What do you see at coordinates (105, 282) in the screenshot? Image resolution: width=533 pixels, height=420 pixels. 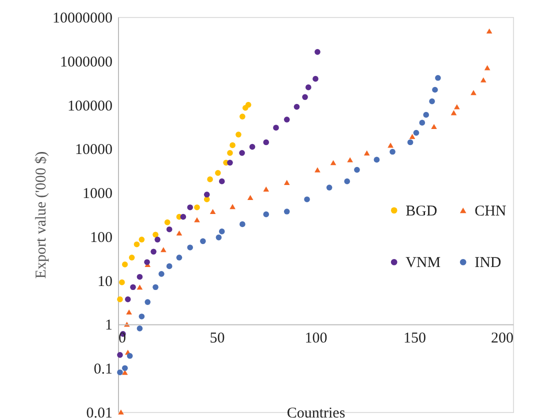 I see `y-tick-label: 10` at bounding box center [105, 282].